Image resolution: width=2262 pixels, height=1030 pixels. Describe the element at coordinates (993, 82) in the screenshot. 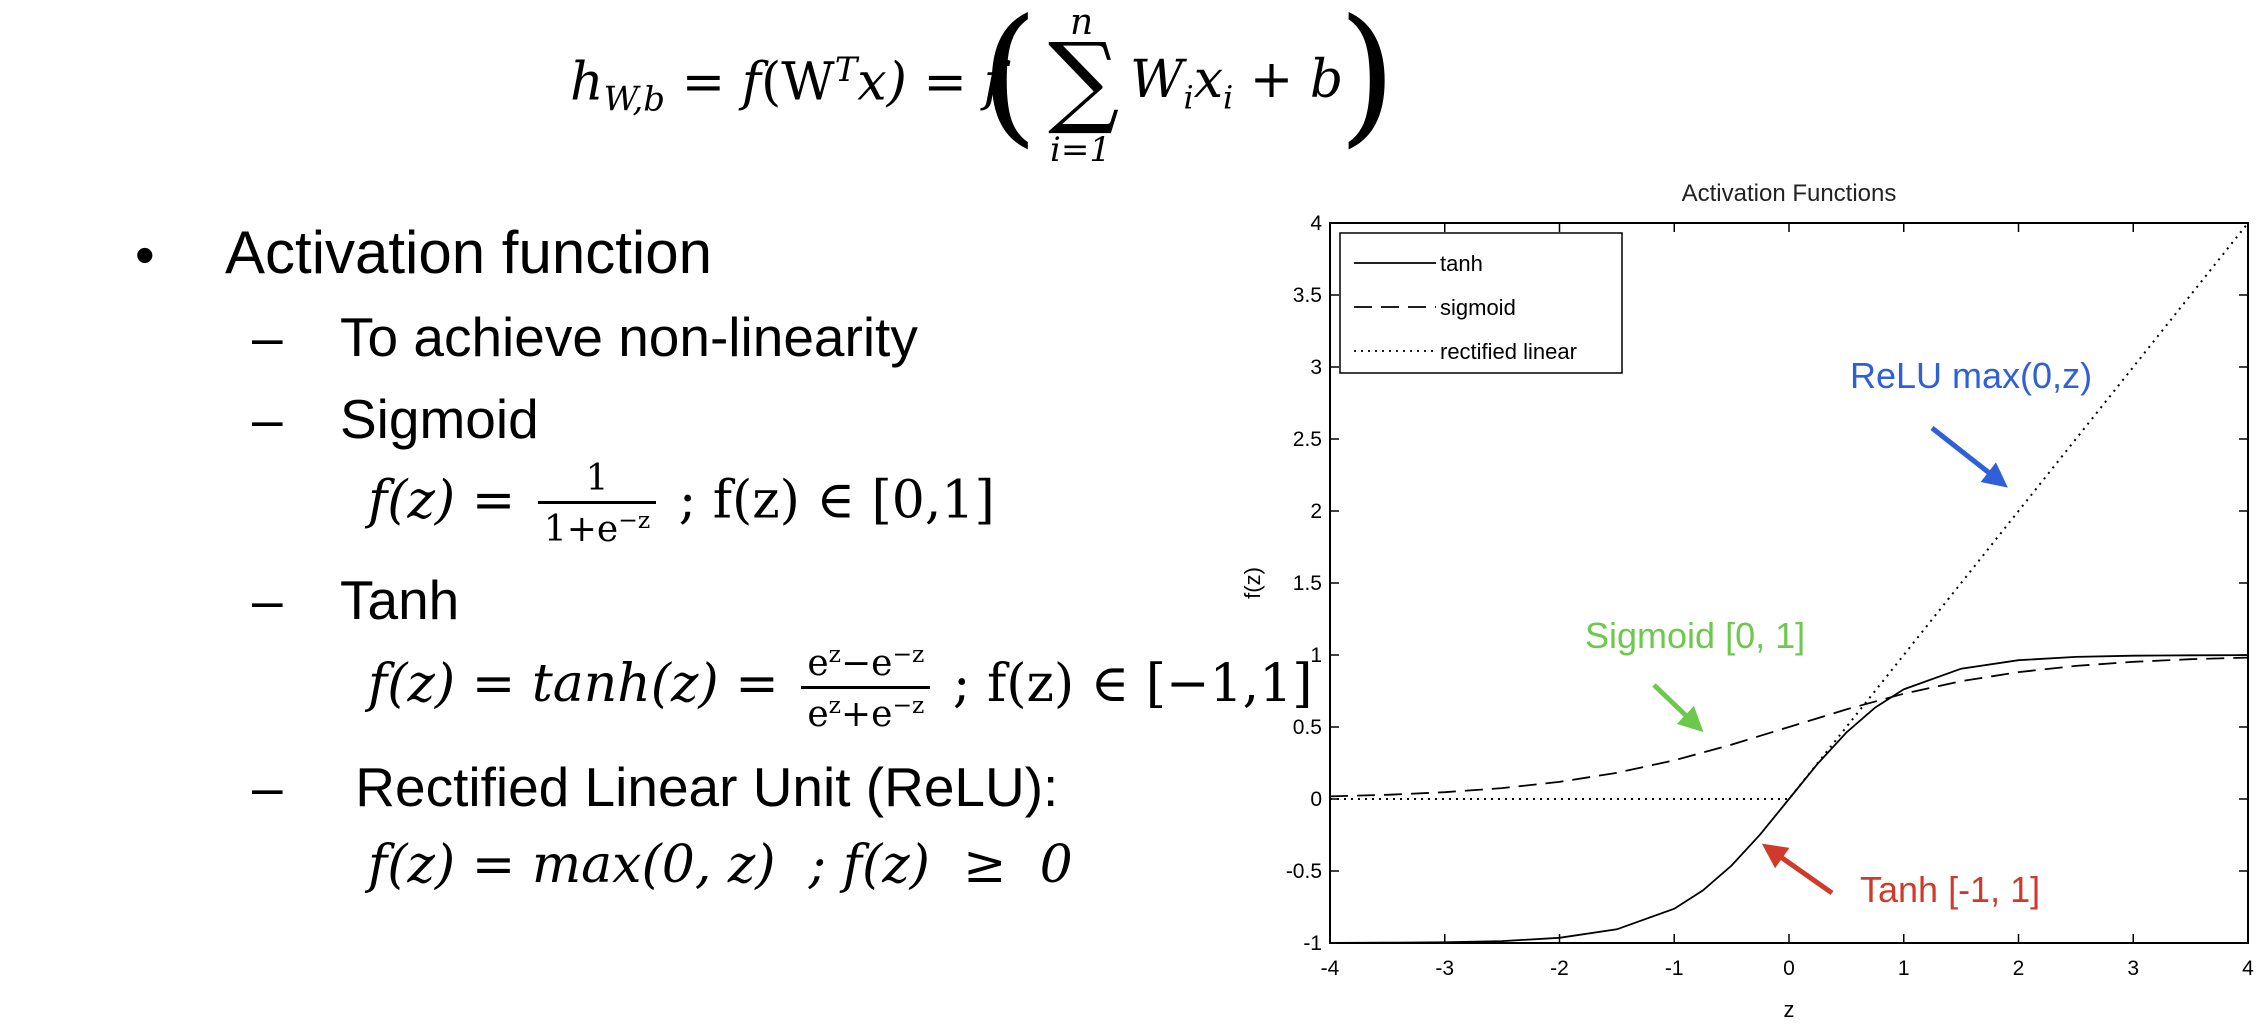

I see `formula-f2: f` at that location.